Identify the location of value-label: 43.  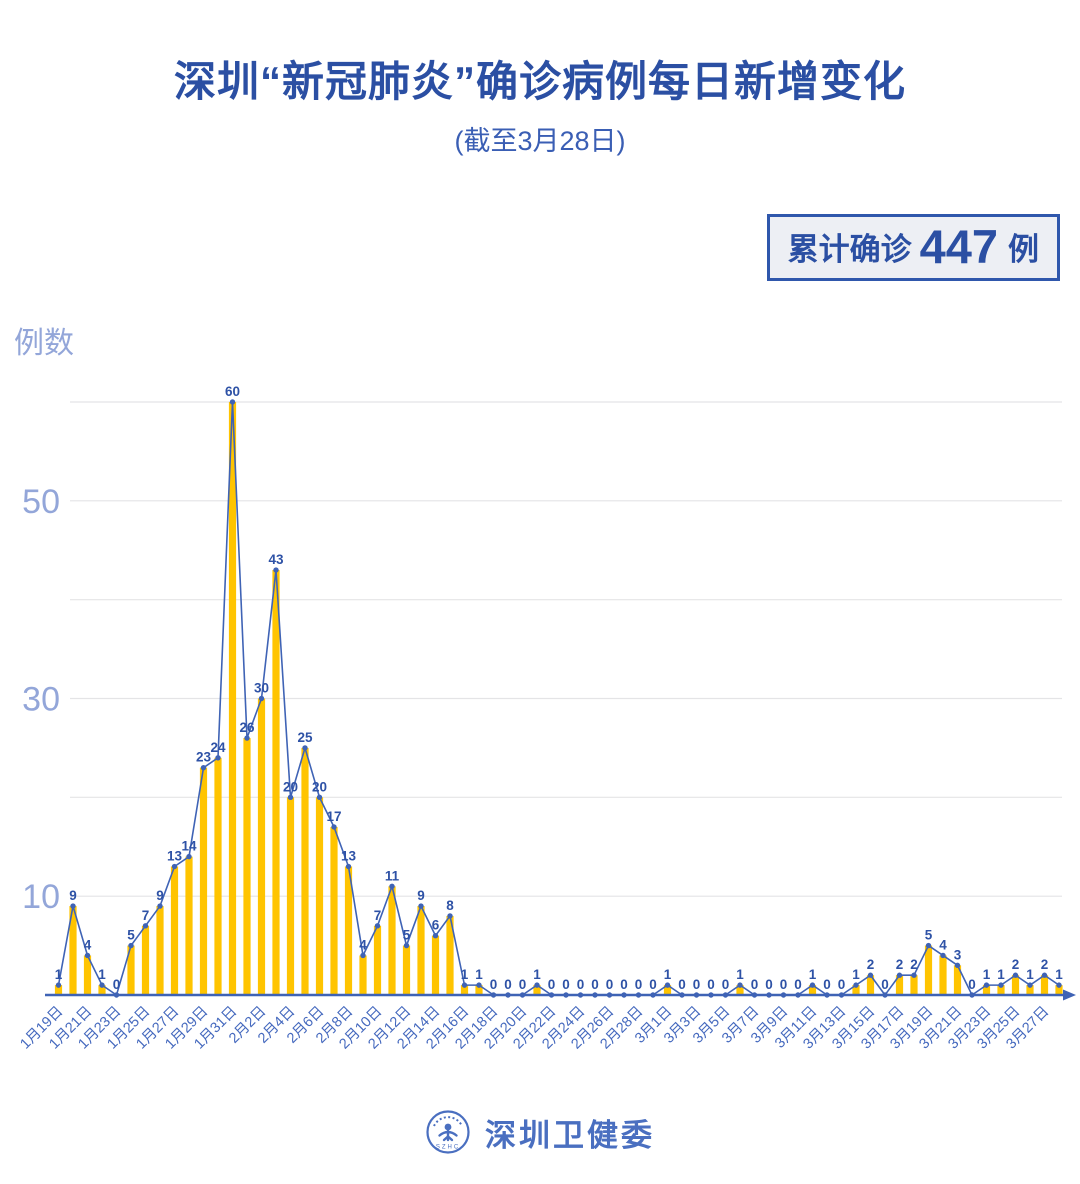
(276, 559).